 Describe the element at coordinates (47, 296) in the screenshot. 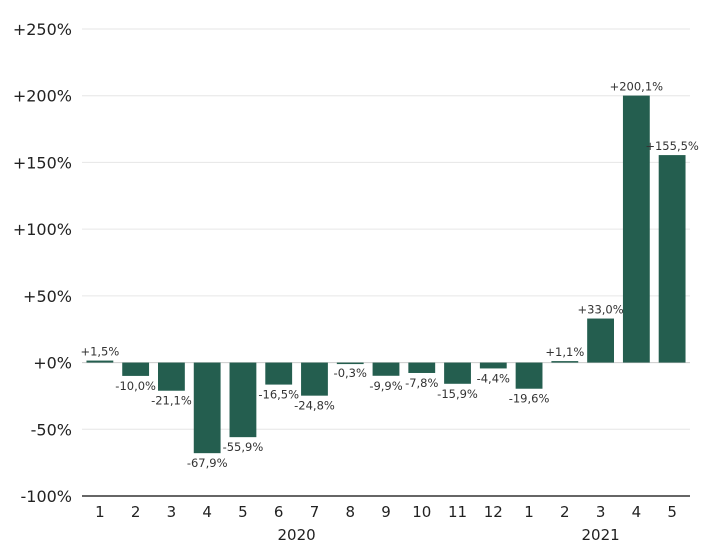

I see `y-tick-label: +50%` at that location.